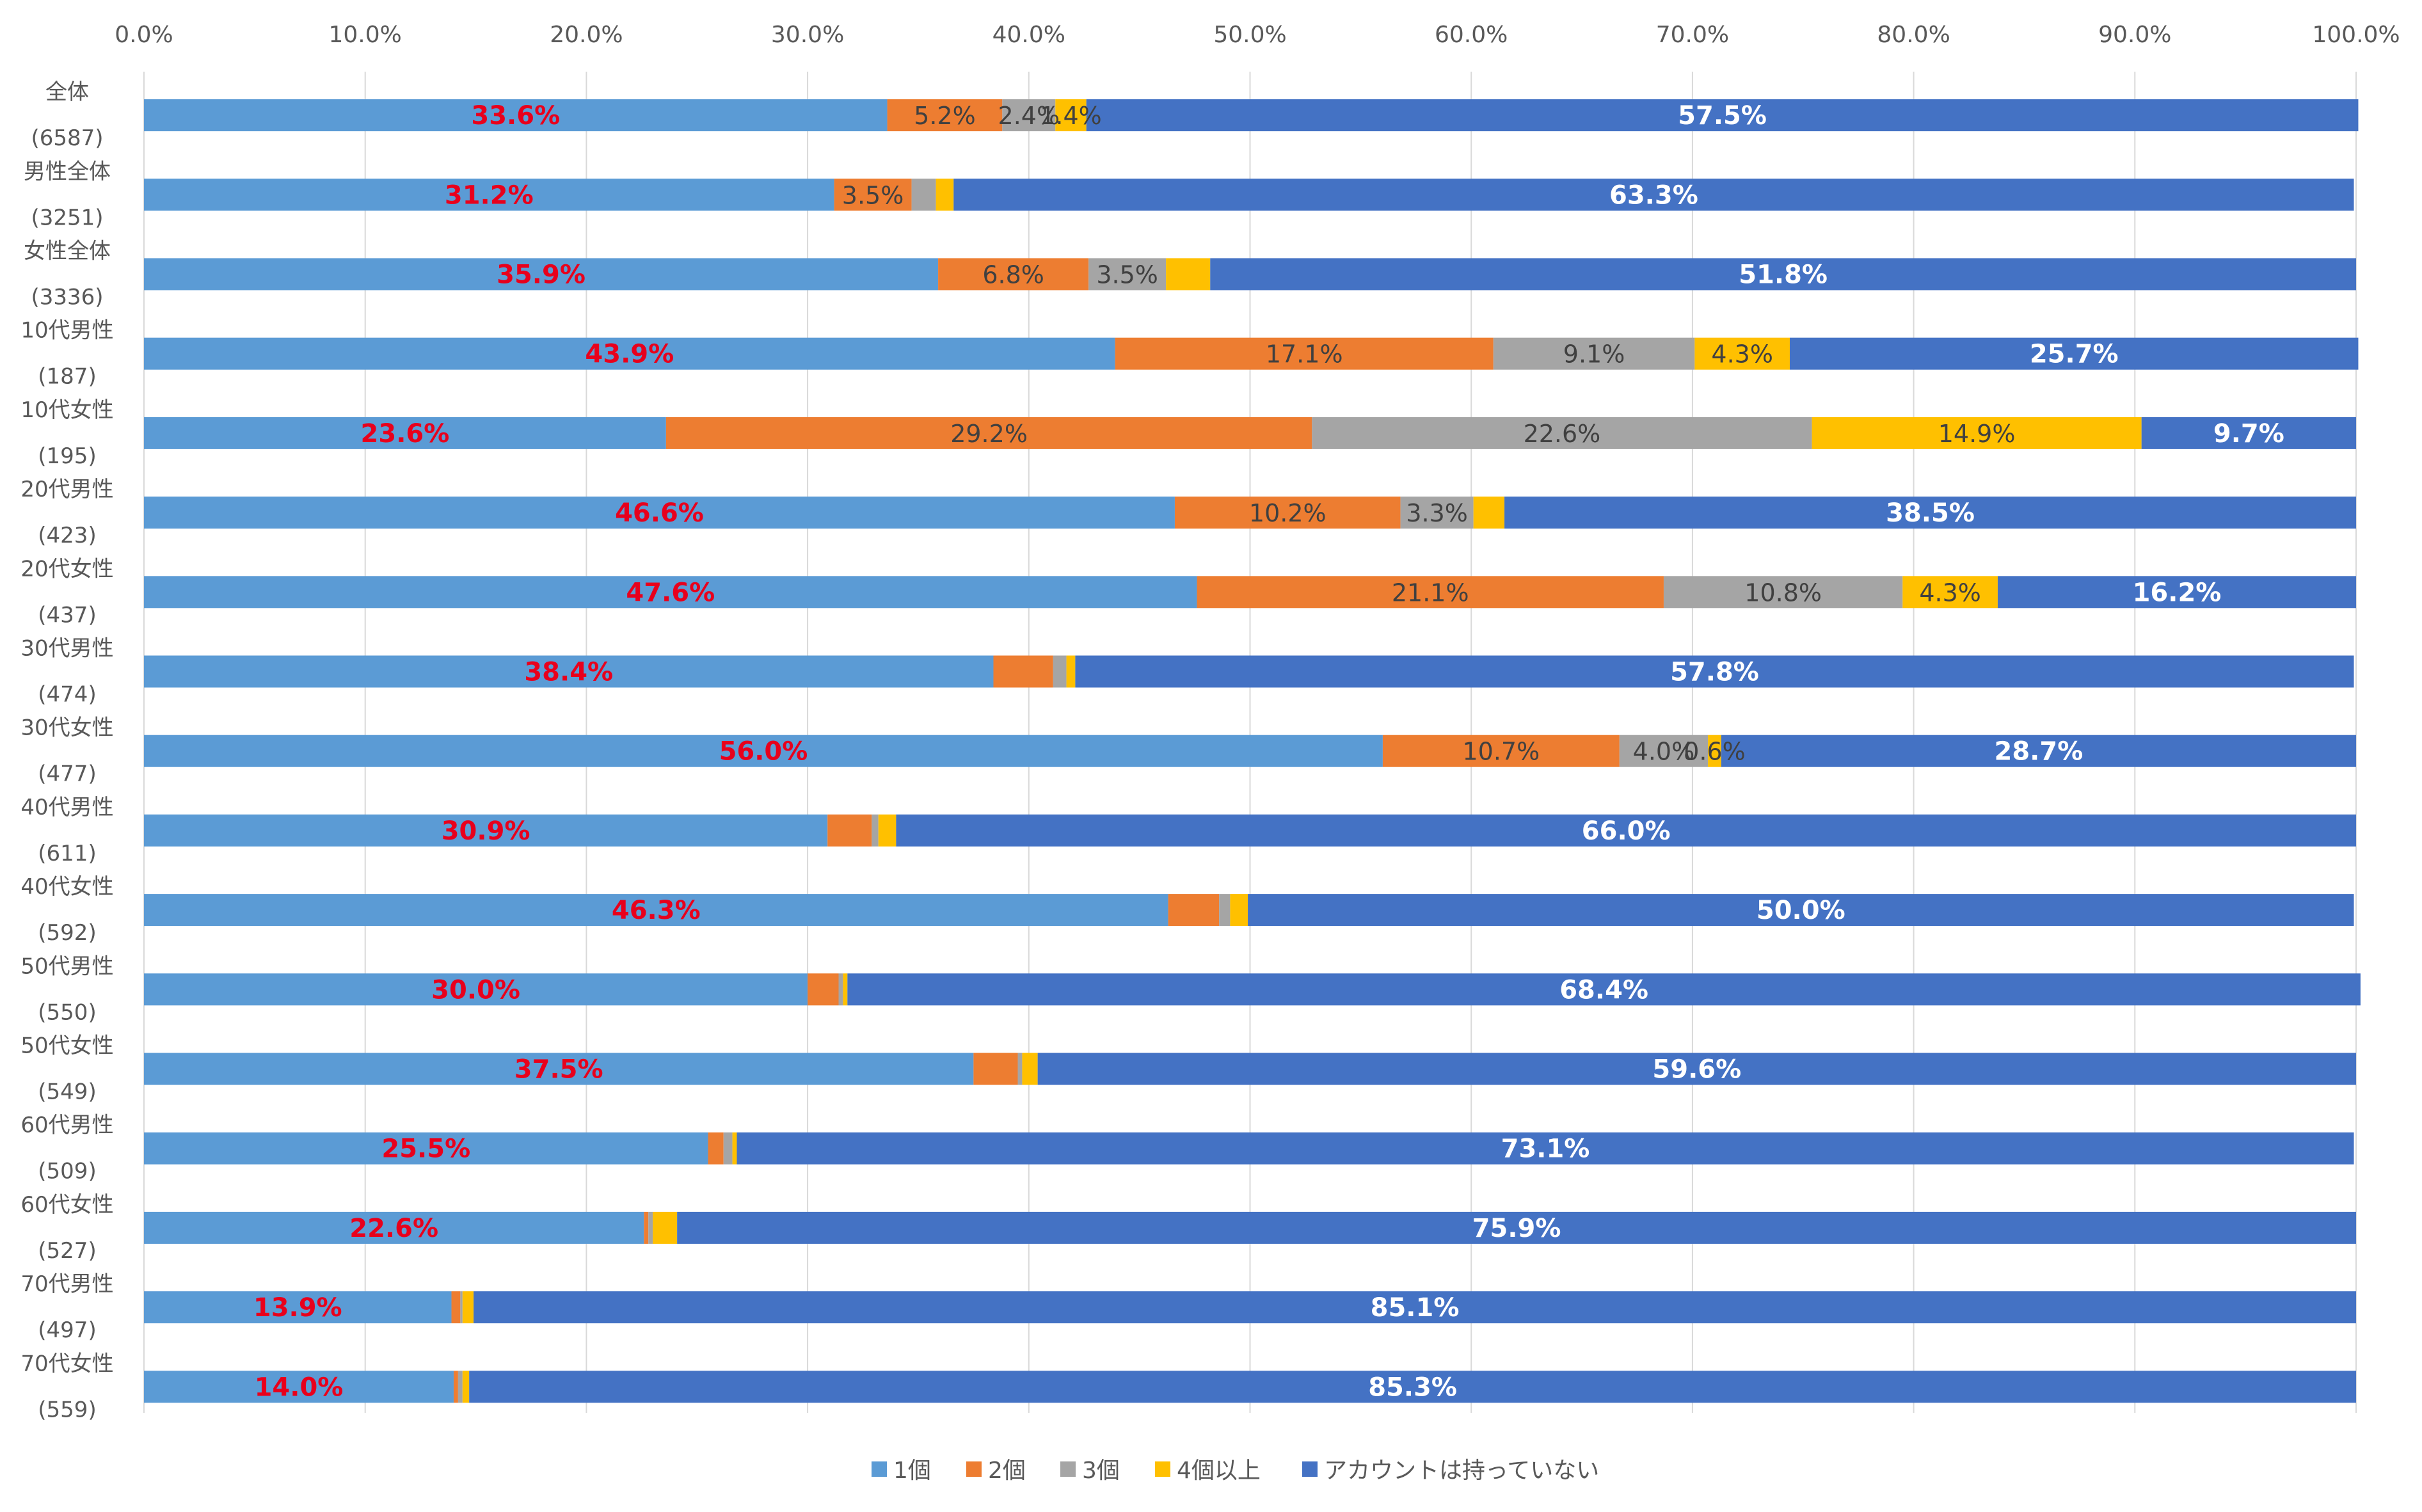 This screenshot has height=1512, width=2422. What do you see at coordinates (67, 774) in the screenshot?
I see `category-count-label: (477)` at bounding box center [67, 774].